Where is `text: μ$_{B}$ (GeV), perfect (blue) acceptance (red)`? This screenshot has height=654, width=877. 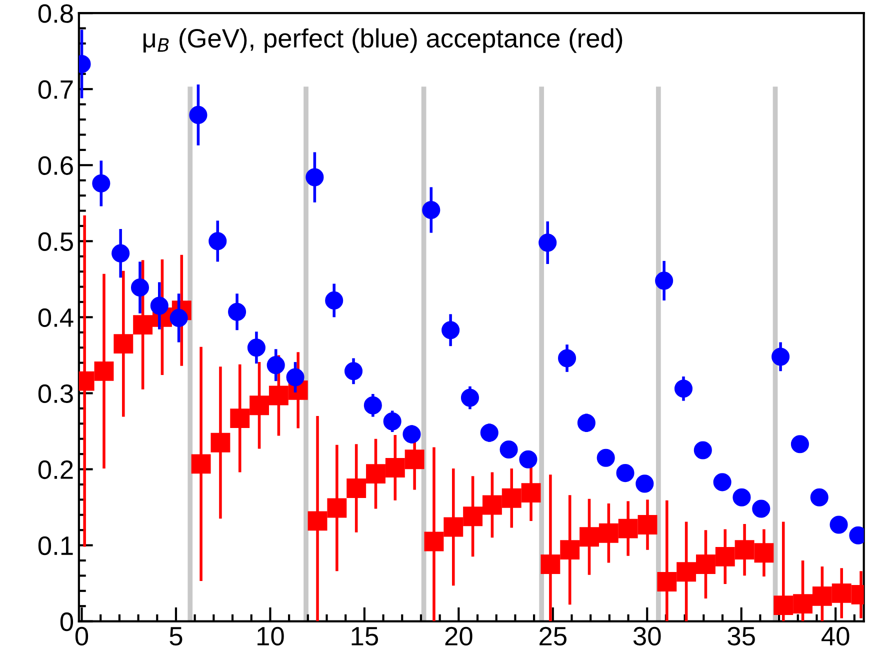
text: μ$_{B}$ (GeV), perfect (blue) acceptance (red) is located at coordinates (383, 40).